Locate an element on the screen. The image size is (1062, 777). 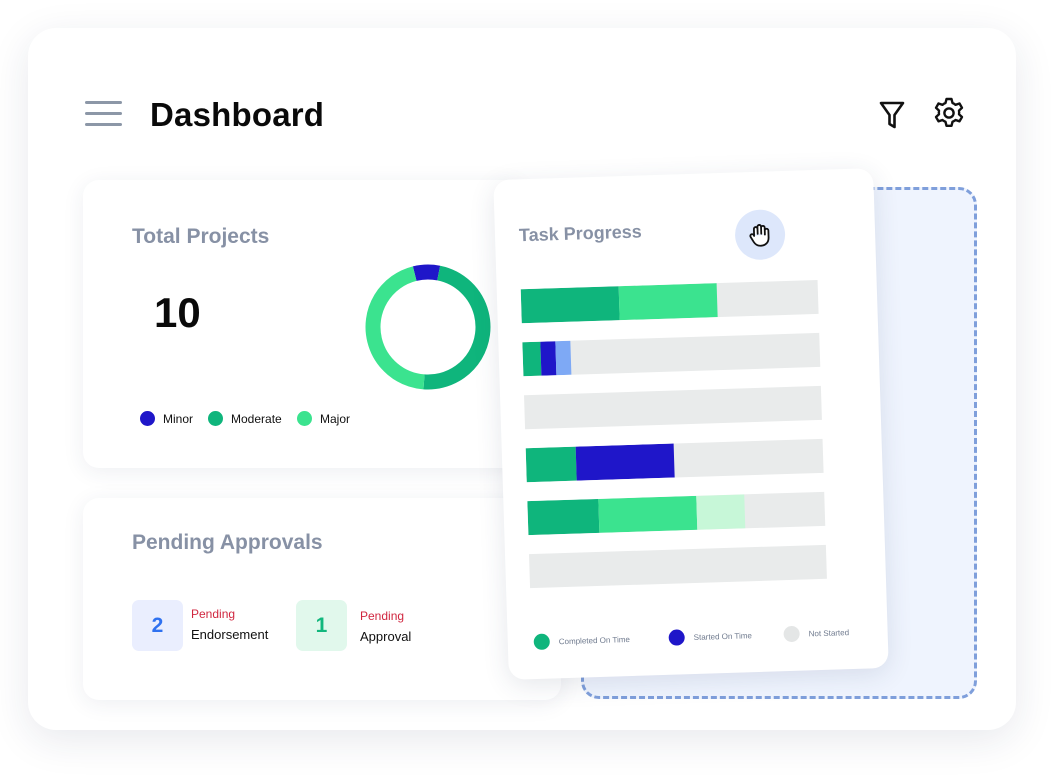
legend-major: Major is located at coordinates (323, 418).